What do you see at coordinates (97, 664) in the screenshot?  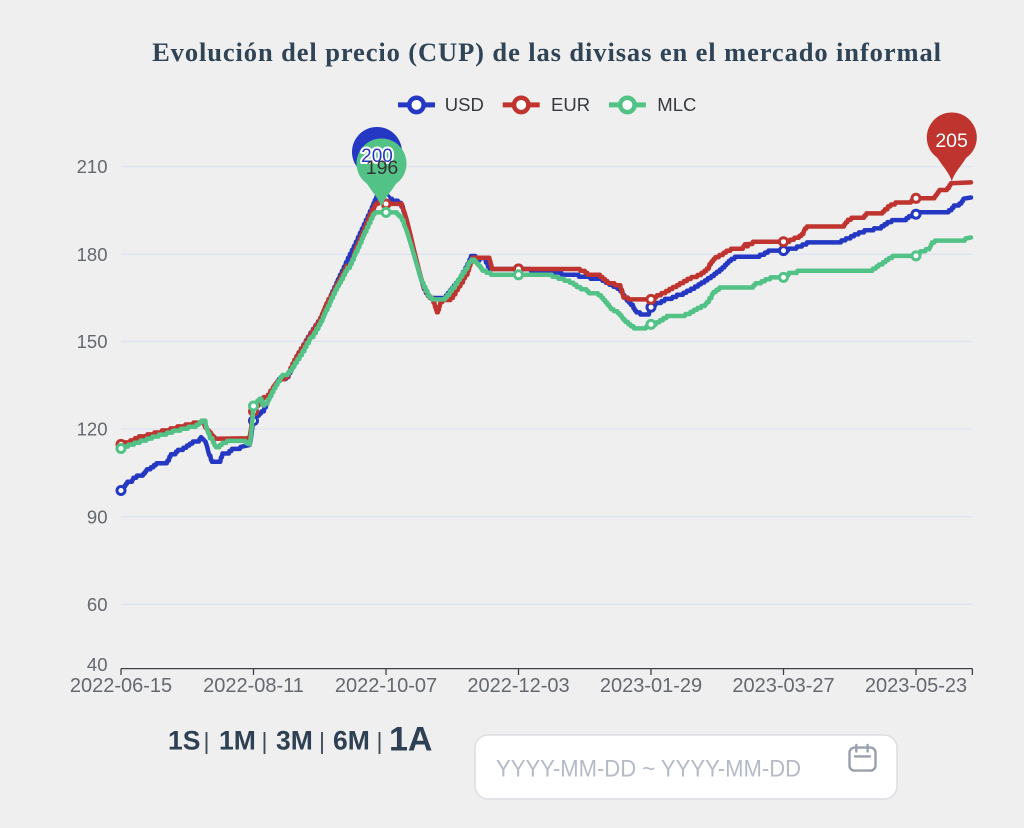 I see `svg-text: 40` at bounding box center [97, 664].